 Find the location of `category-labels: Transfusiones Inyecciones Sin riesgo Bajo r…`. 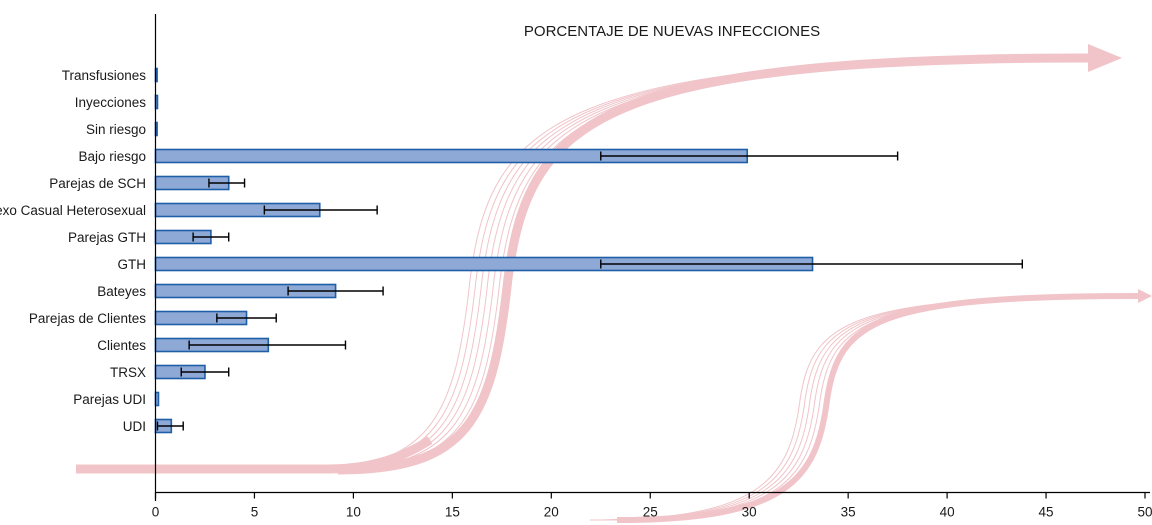

category-labels: Transfusiones Inyecciones Sin riesgo Bajo r… is located at coordinates (73, 251).